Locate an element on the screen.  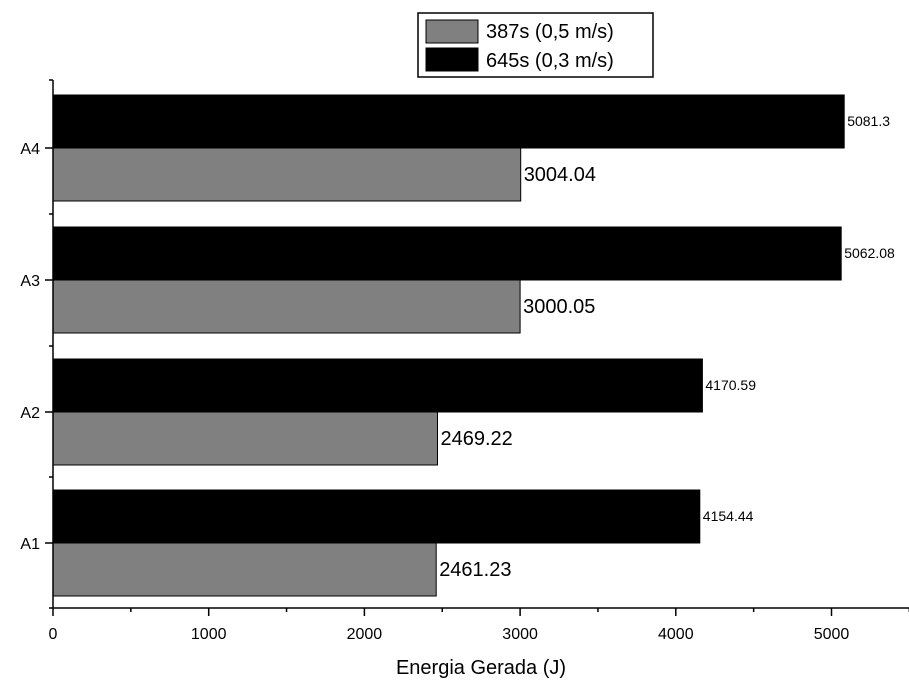
legend-label-series-1: 387s (0,5 m/s) is located at coordinates (550, 32).